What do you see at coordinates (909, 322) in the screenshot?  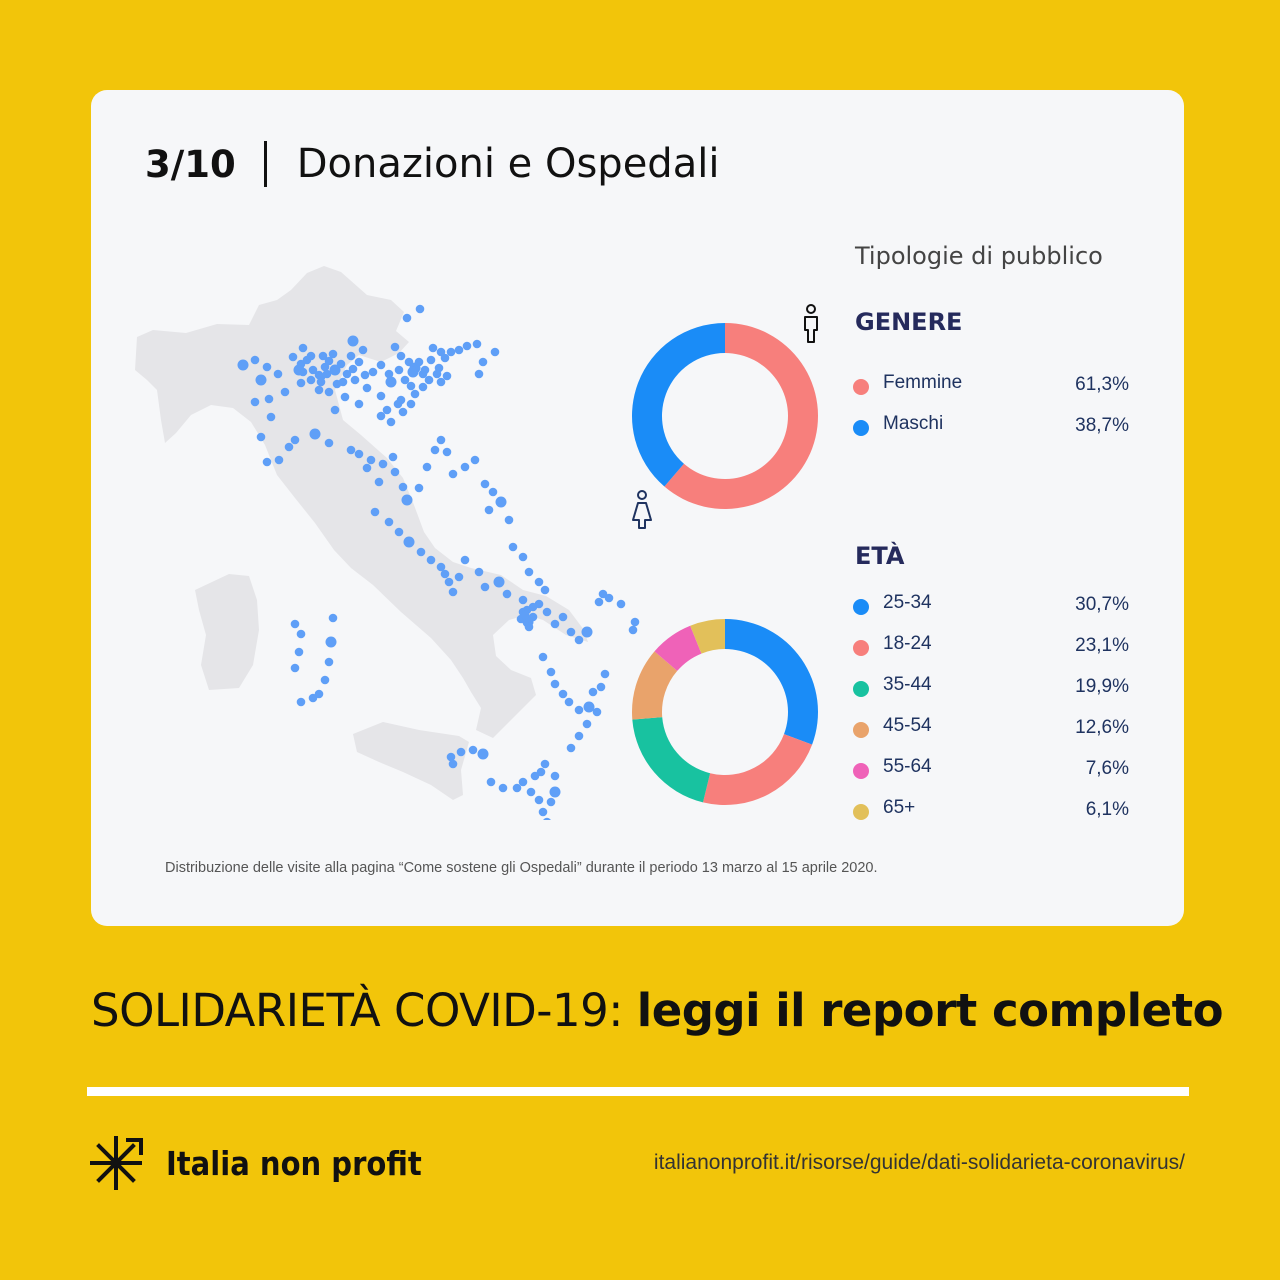 I see `gender-section-title: GENERE` at bounding box center [909, 322].